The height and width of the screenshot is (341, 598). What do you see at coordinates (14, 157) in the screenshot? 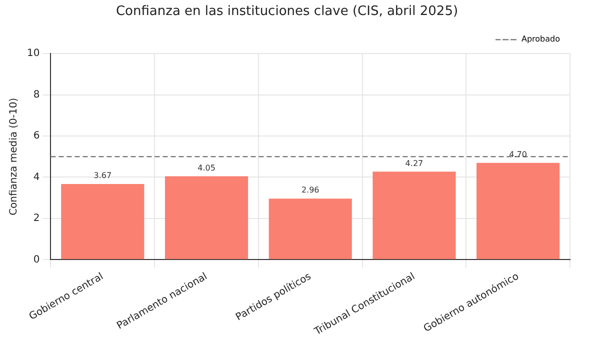
I see `y-axis-title: Confianza media (0-10)` at bounding box center [14, 157].